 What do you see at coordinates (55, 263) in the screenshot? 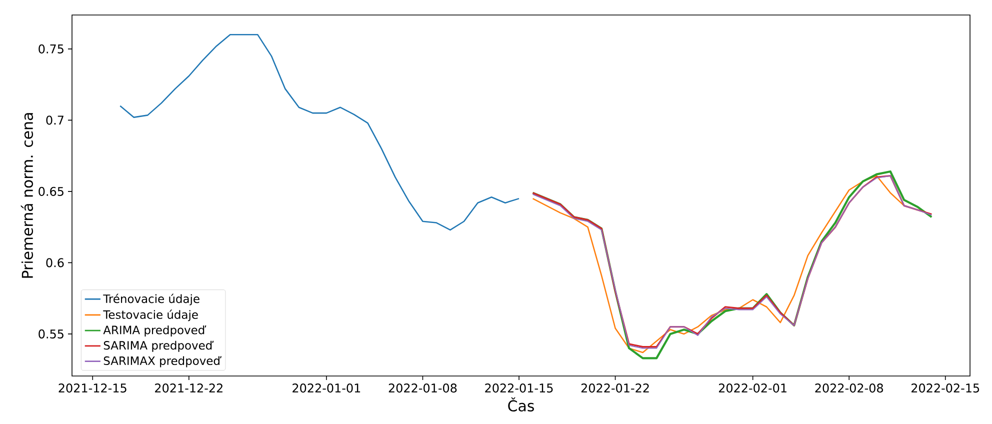
I see `y-tick-label: 0.6` at bounding box center [55, 263].